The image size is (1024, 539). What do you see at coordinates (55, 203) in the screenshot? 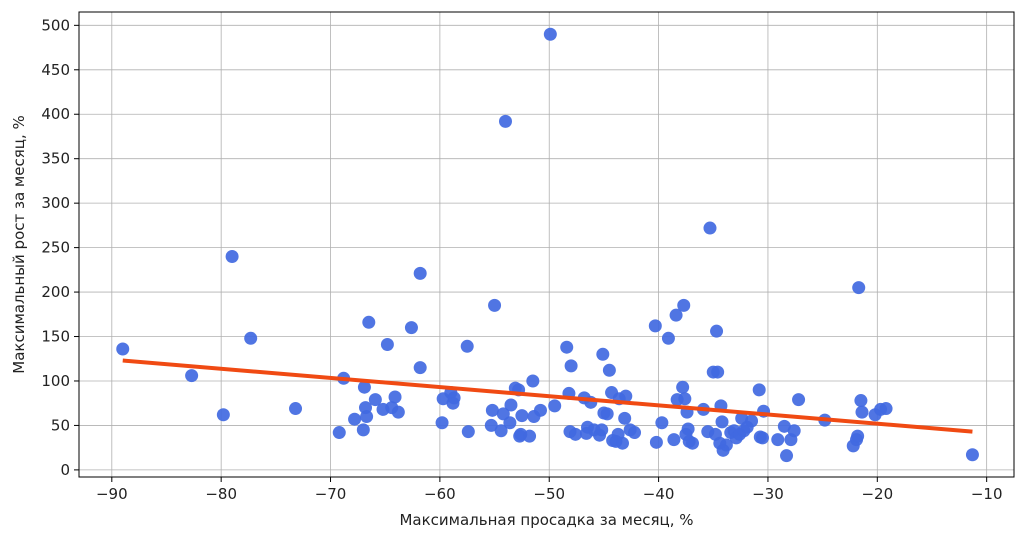
I see `y-tick-label: 300` at bounding box center [55, 203].